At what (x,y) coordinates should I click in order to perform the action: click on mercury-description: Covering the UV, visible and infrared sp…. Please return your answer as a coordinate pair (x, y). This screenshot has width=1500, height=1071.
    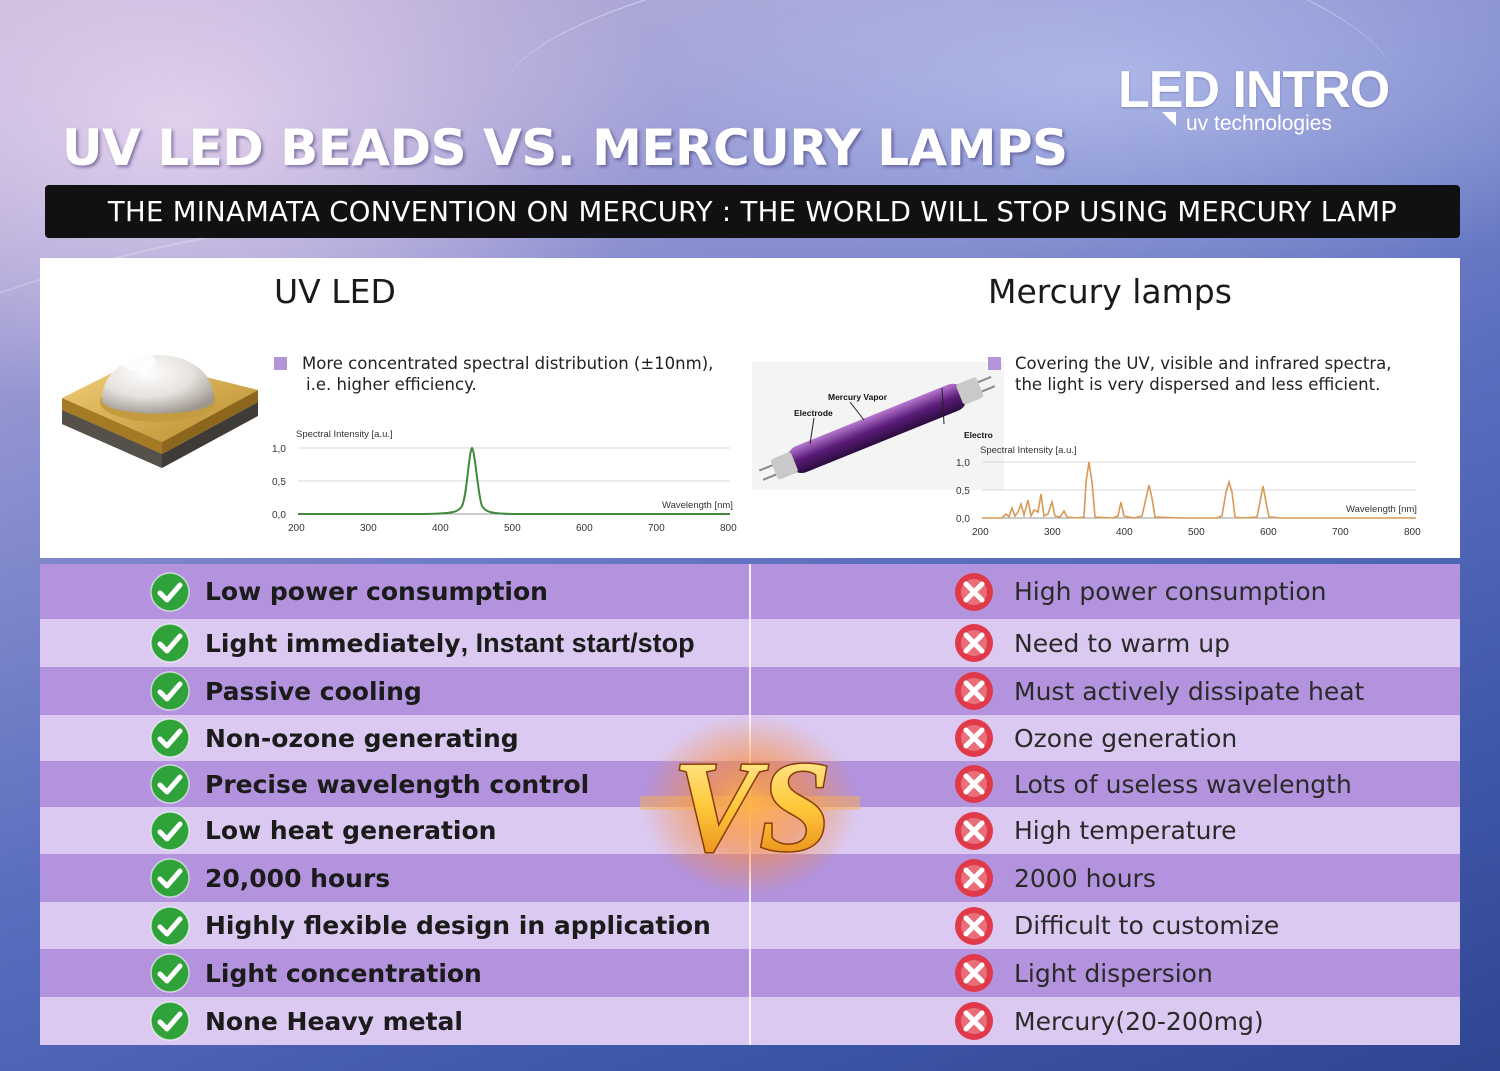
    Looking at the image, I should click on (1203, 374).